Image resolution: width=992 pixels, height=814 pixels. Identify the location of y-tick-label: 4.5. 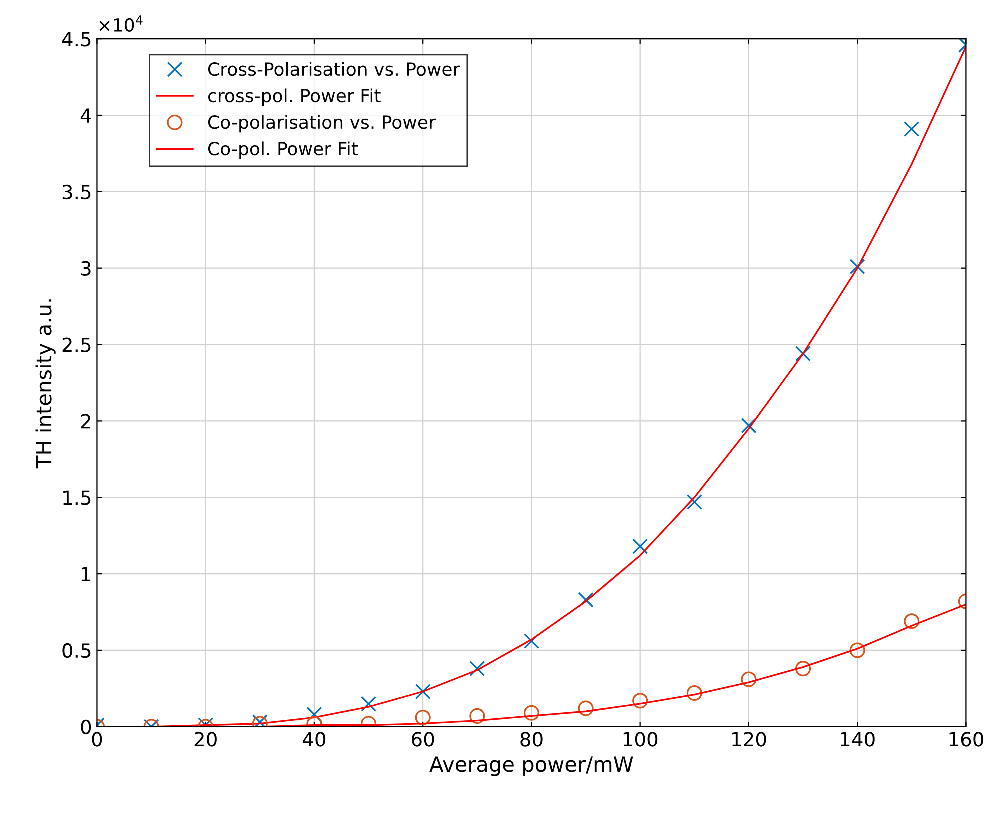
(76, 39).